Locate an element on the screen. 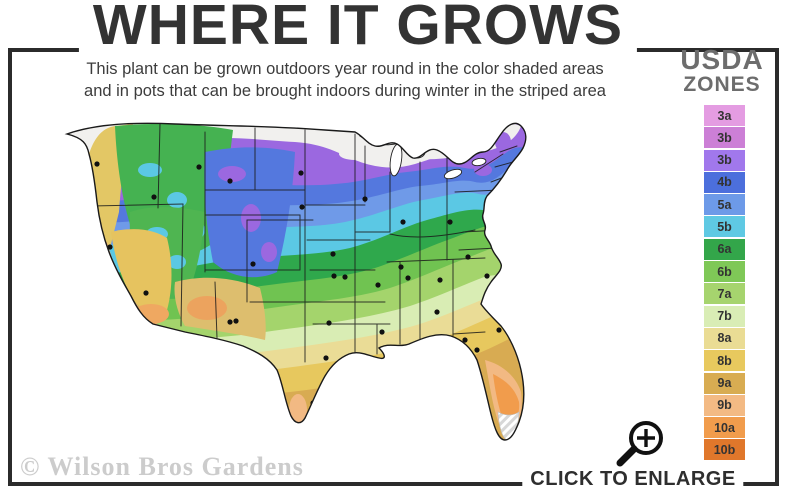 This screenshot has height=500, width=800. legend-zone-row: 3a is located at coordinates (724, 115).